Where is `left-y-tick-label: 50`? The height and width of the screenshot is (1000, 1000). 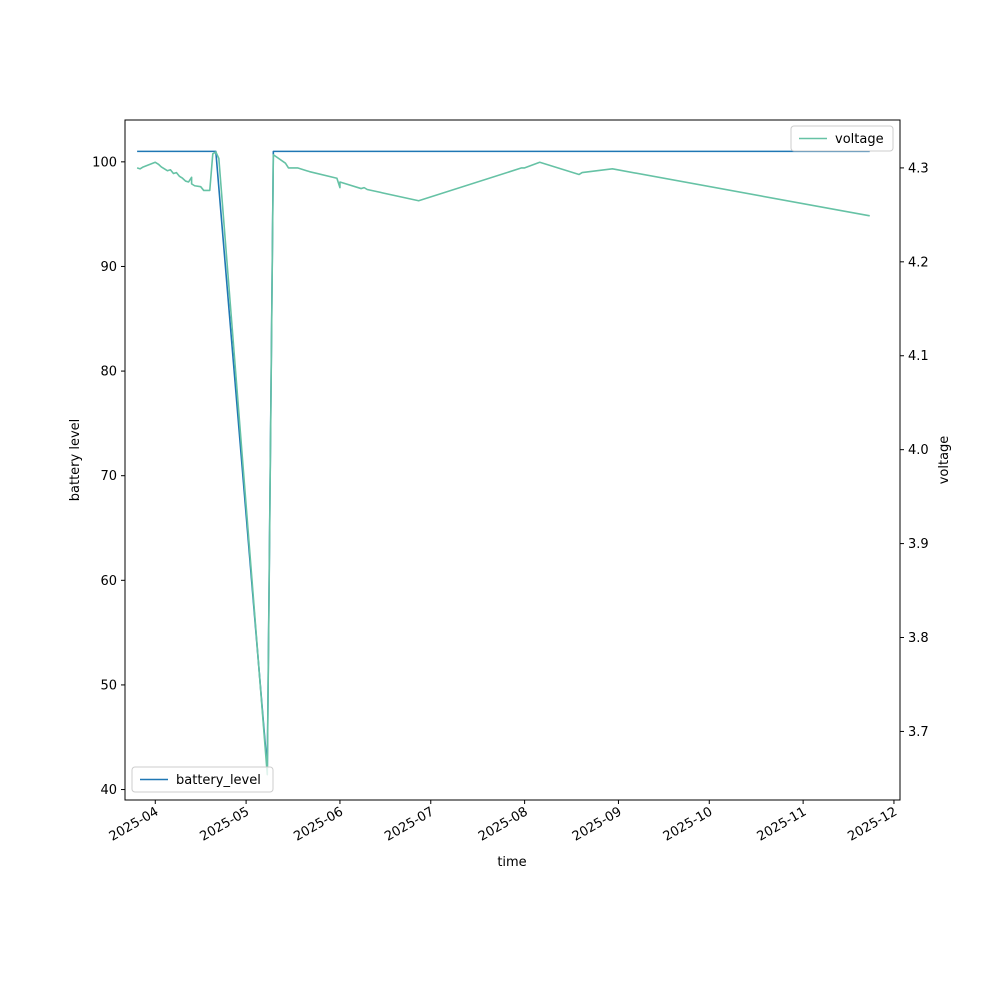 left-y-tick-label: 50 is located at coordinates (108, 685).